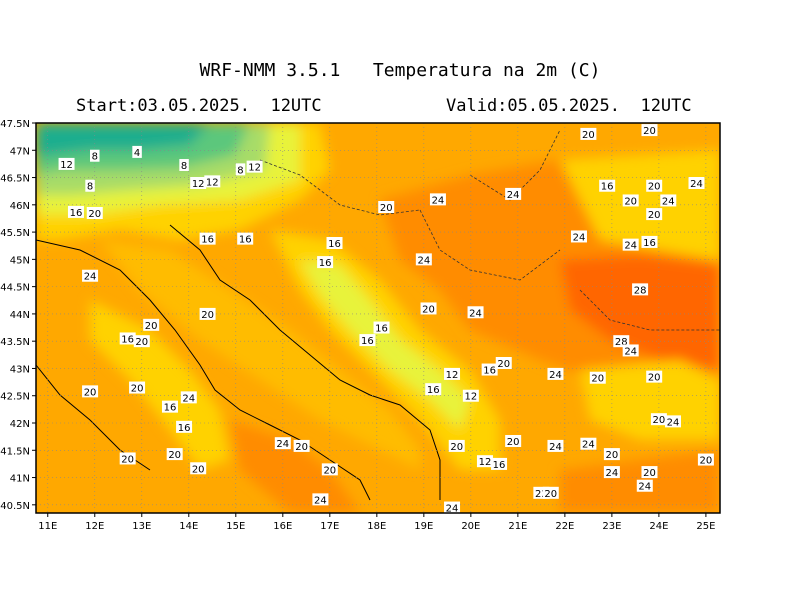 This screenshot has width=800, height=600. Describe the element at coordinates (376, 526) in the screenshot. I see `lon-tick-label: 18E` at that location.